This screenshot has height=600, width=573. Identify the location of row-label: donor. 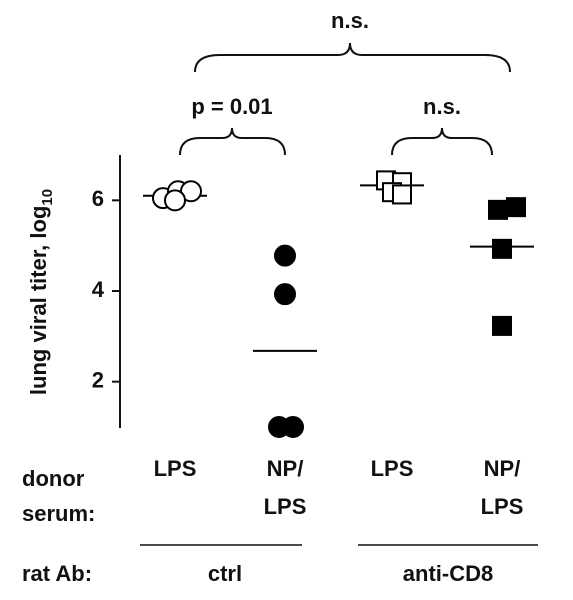
(53, 478).